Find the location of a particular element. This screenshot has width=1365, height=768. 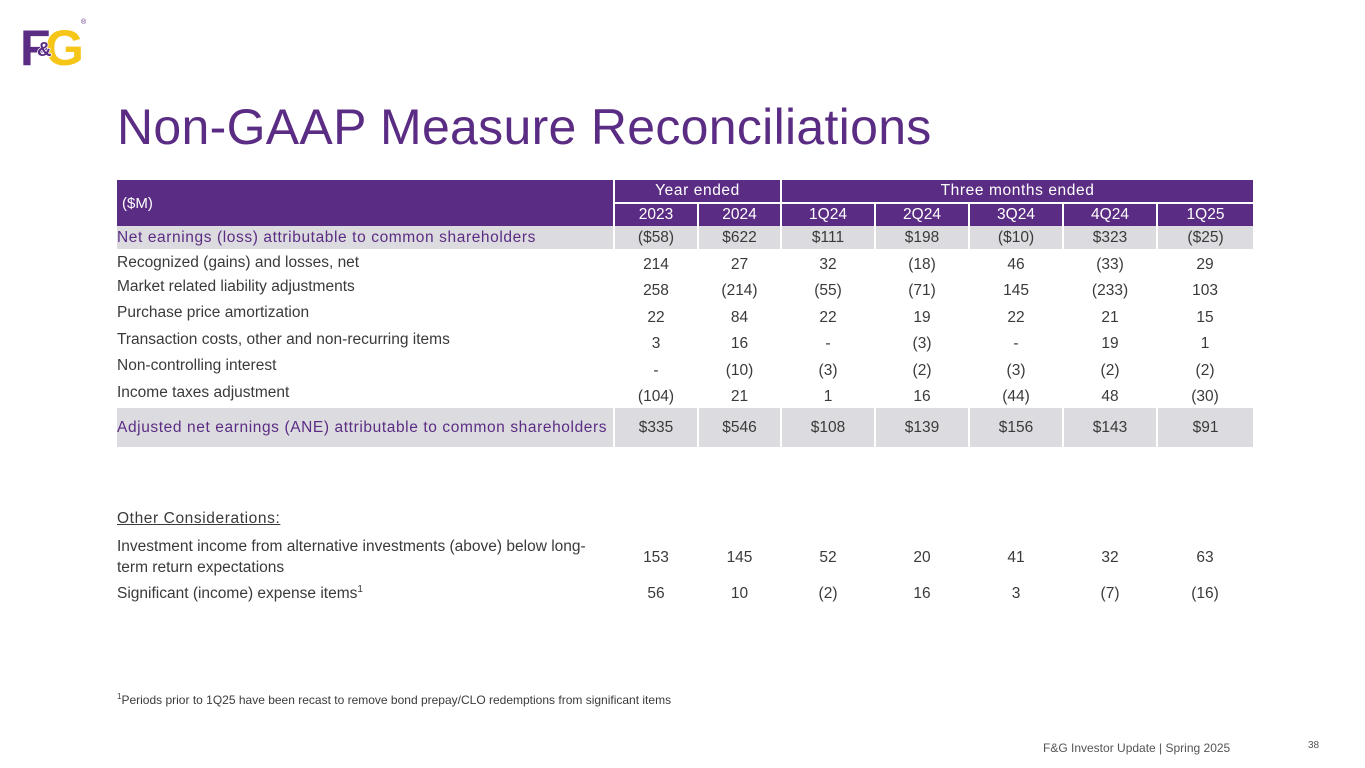

cell-value: 63 is located at coordinates (1205, 557).